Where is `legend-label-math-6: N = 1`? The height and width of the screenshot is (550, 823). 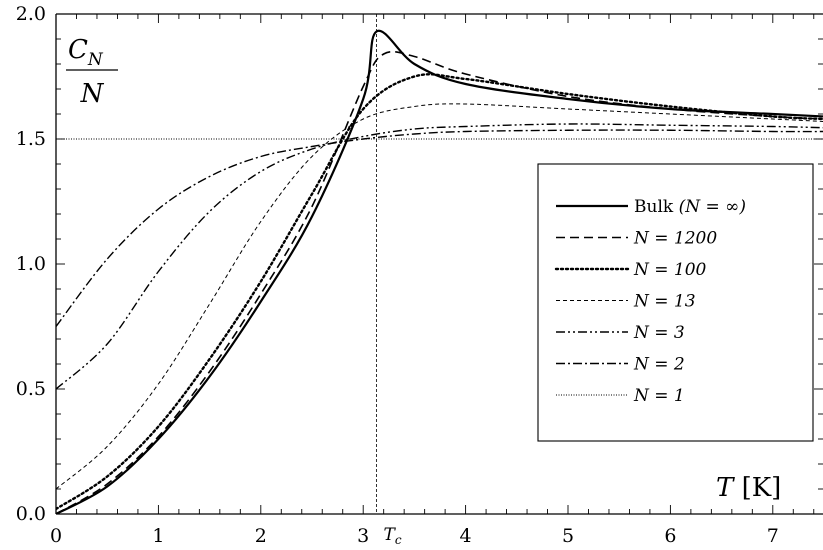 legend-label-math-6: N = 1 is located at coordinates (659, 396).